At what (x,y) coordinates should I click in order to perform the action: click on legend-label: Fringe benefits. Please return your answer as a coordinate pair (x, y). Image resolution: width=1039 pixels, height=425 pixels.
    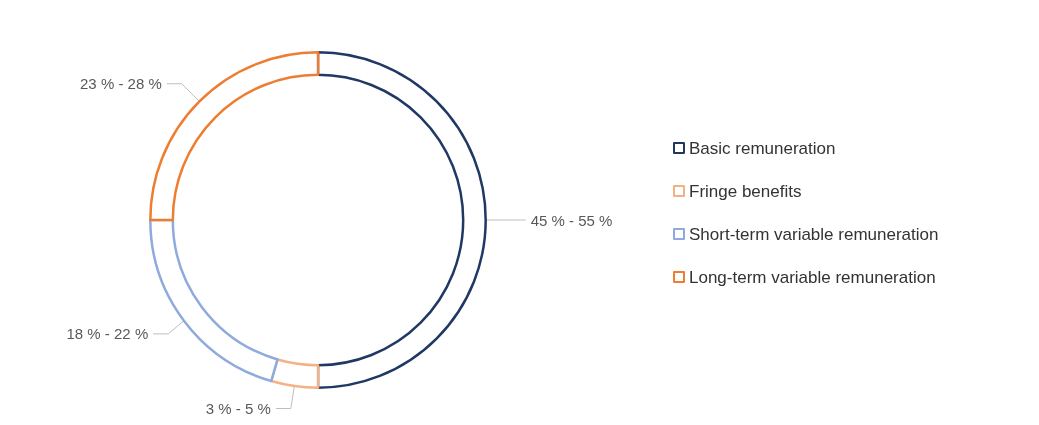
    Looking at the image, I should click on (745, 191).